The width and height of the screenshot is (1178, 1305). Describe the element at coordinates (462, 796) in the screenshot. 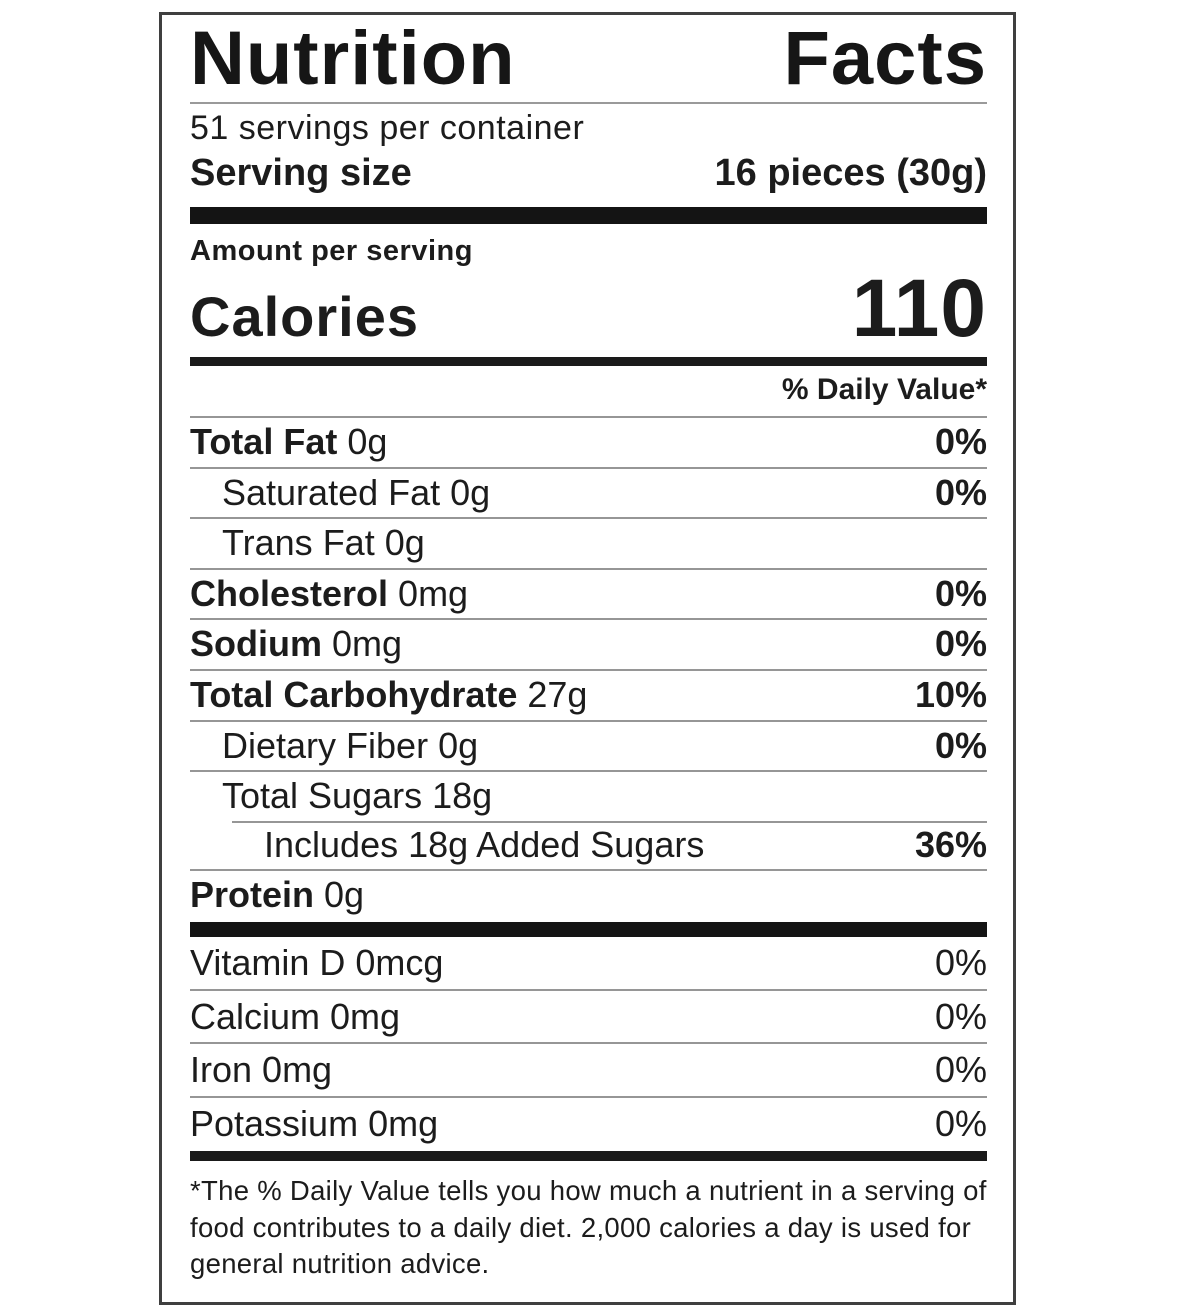

I see `nutrient-amount: 18g` at that location.